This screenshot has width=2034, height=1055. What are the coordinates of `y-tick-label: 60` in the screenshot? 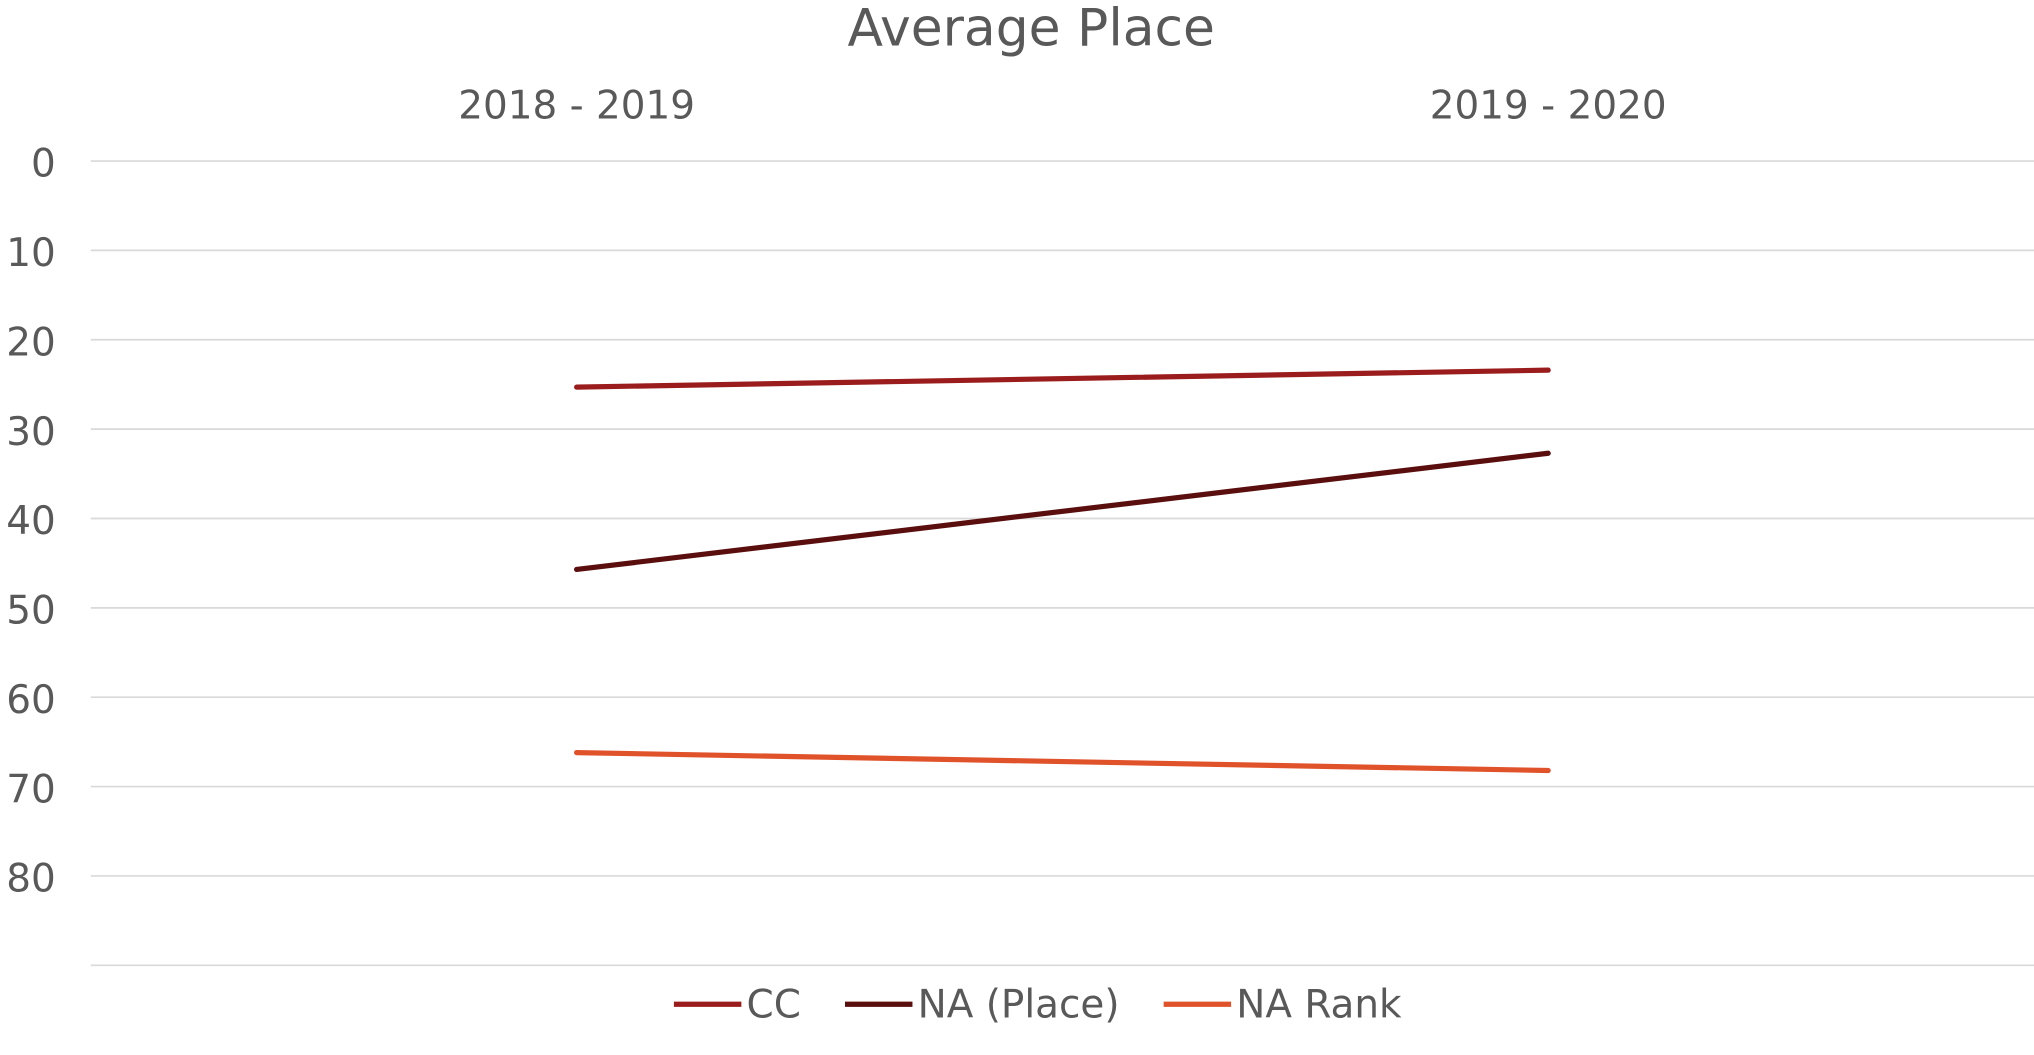 It's located at (31, 700).